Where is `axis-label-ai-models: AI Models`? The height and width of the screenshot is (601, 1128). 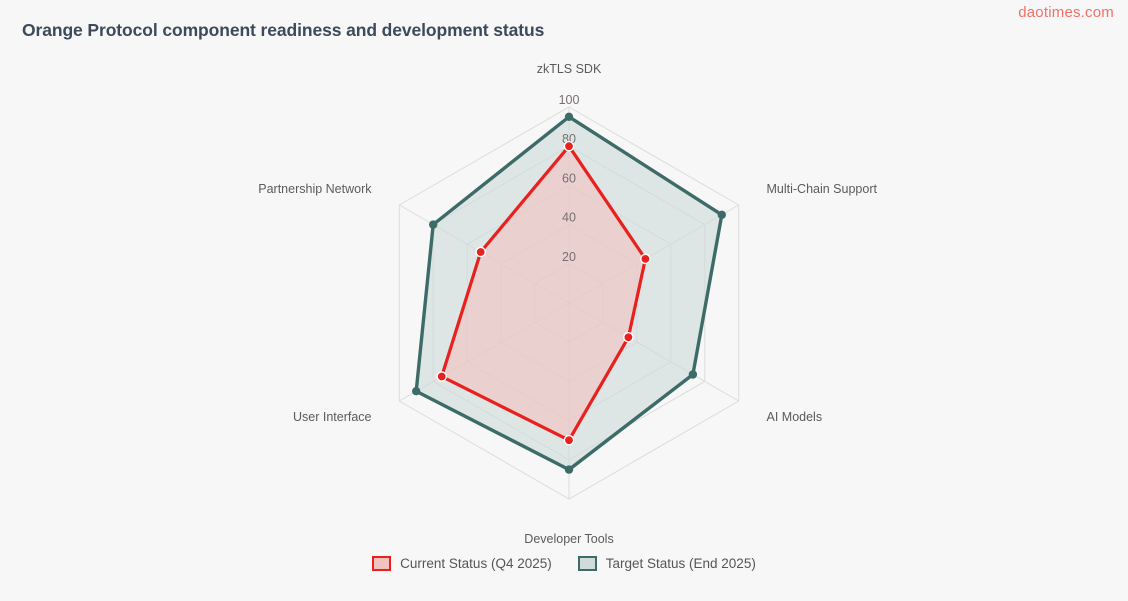 axis-label-ai-models: AI Models is located at coordinates (795, 417).